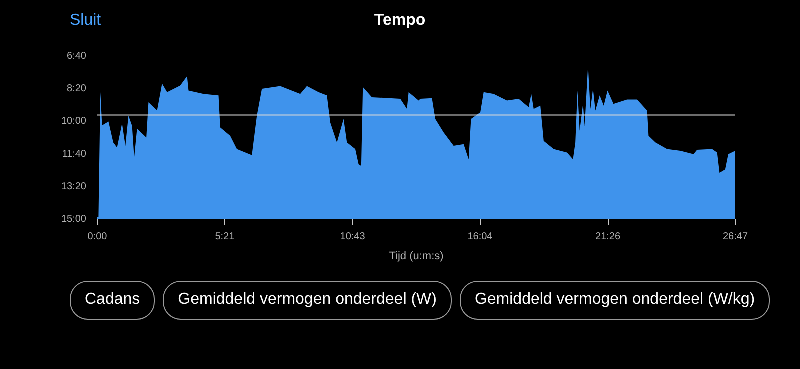 Image resolution: width=800 pixels, height=369 pixels. Describe the element at coordinates (77, 56) in the screenshot. I see `y-tick-label: 6:40` at that location.